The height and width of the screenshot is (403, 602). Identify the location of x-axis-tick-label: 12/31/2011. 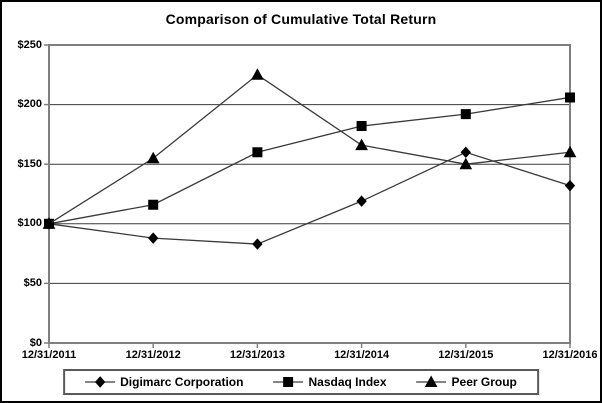
(49, 355).